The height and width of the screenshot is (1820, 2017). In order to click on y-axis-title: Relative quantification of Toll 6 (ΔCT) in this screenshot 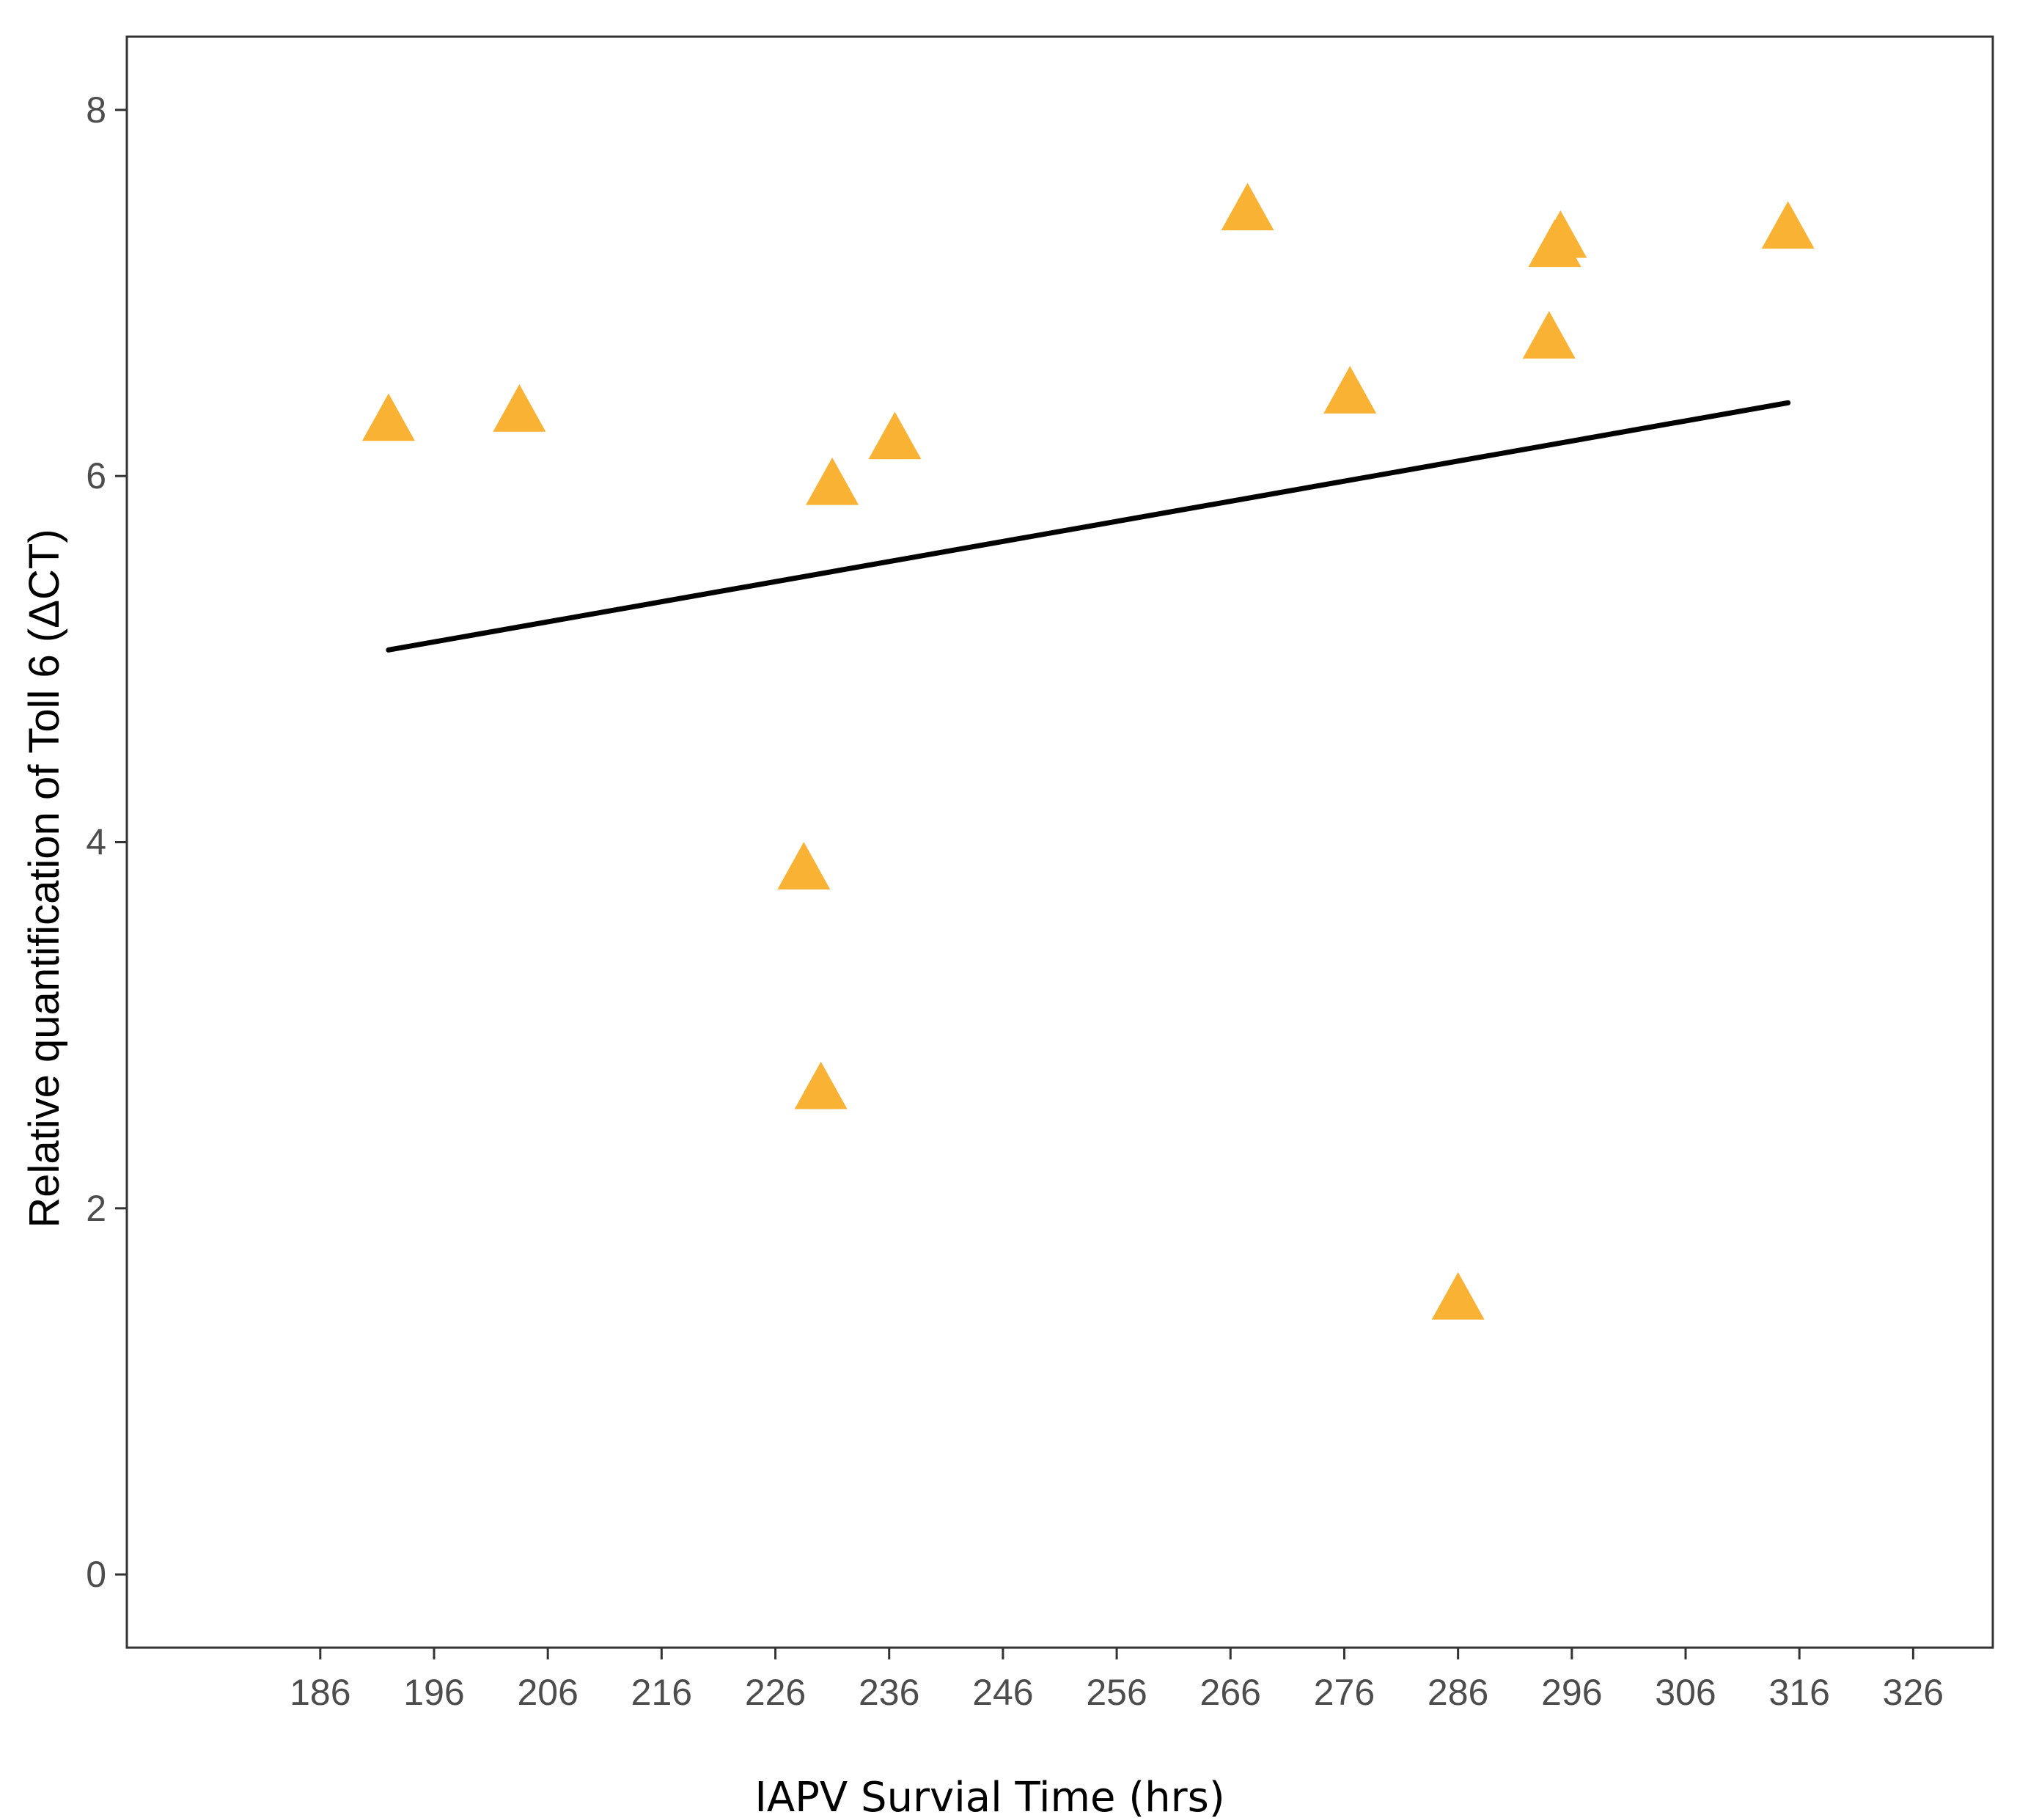, I will do `click(45, 879)`.